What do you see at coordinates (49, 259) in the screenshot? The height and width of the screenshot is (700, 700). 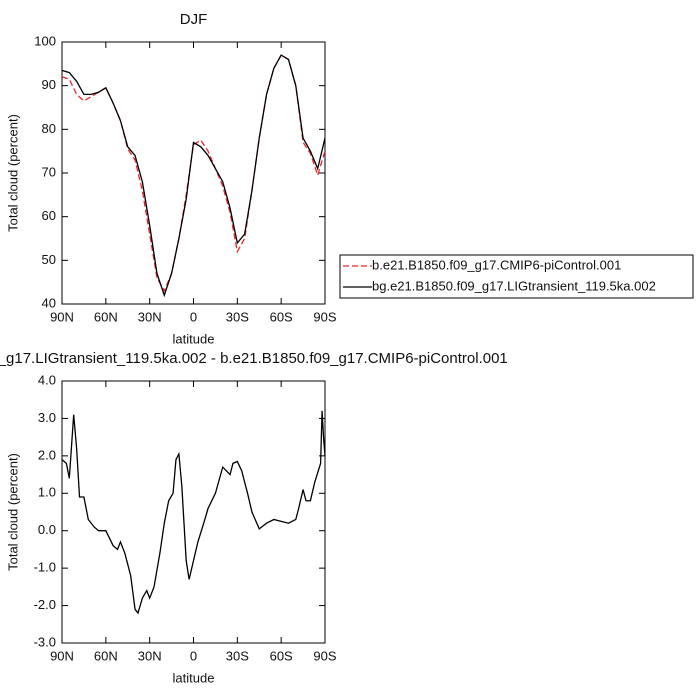 I see `y-tick-label: 50` at bounding box center [49, 259].